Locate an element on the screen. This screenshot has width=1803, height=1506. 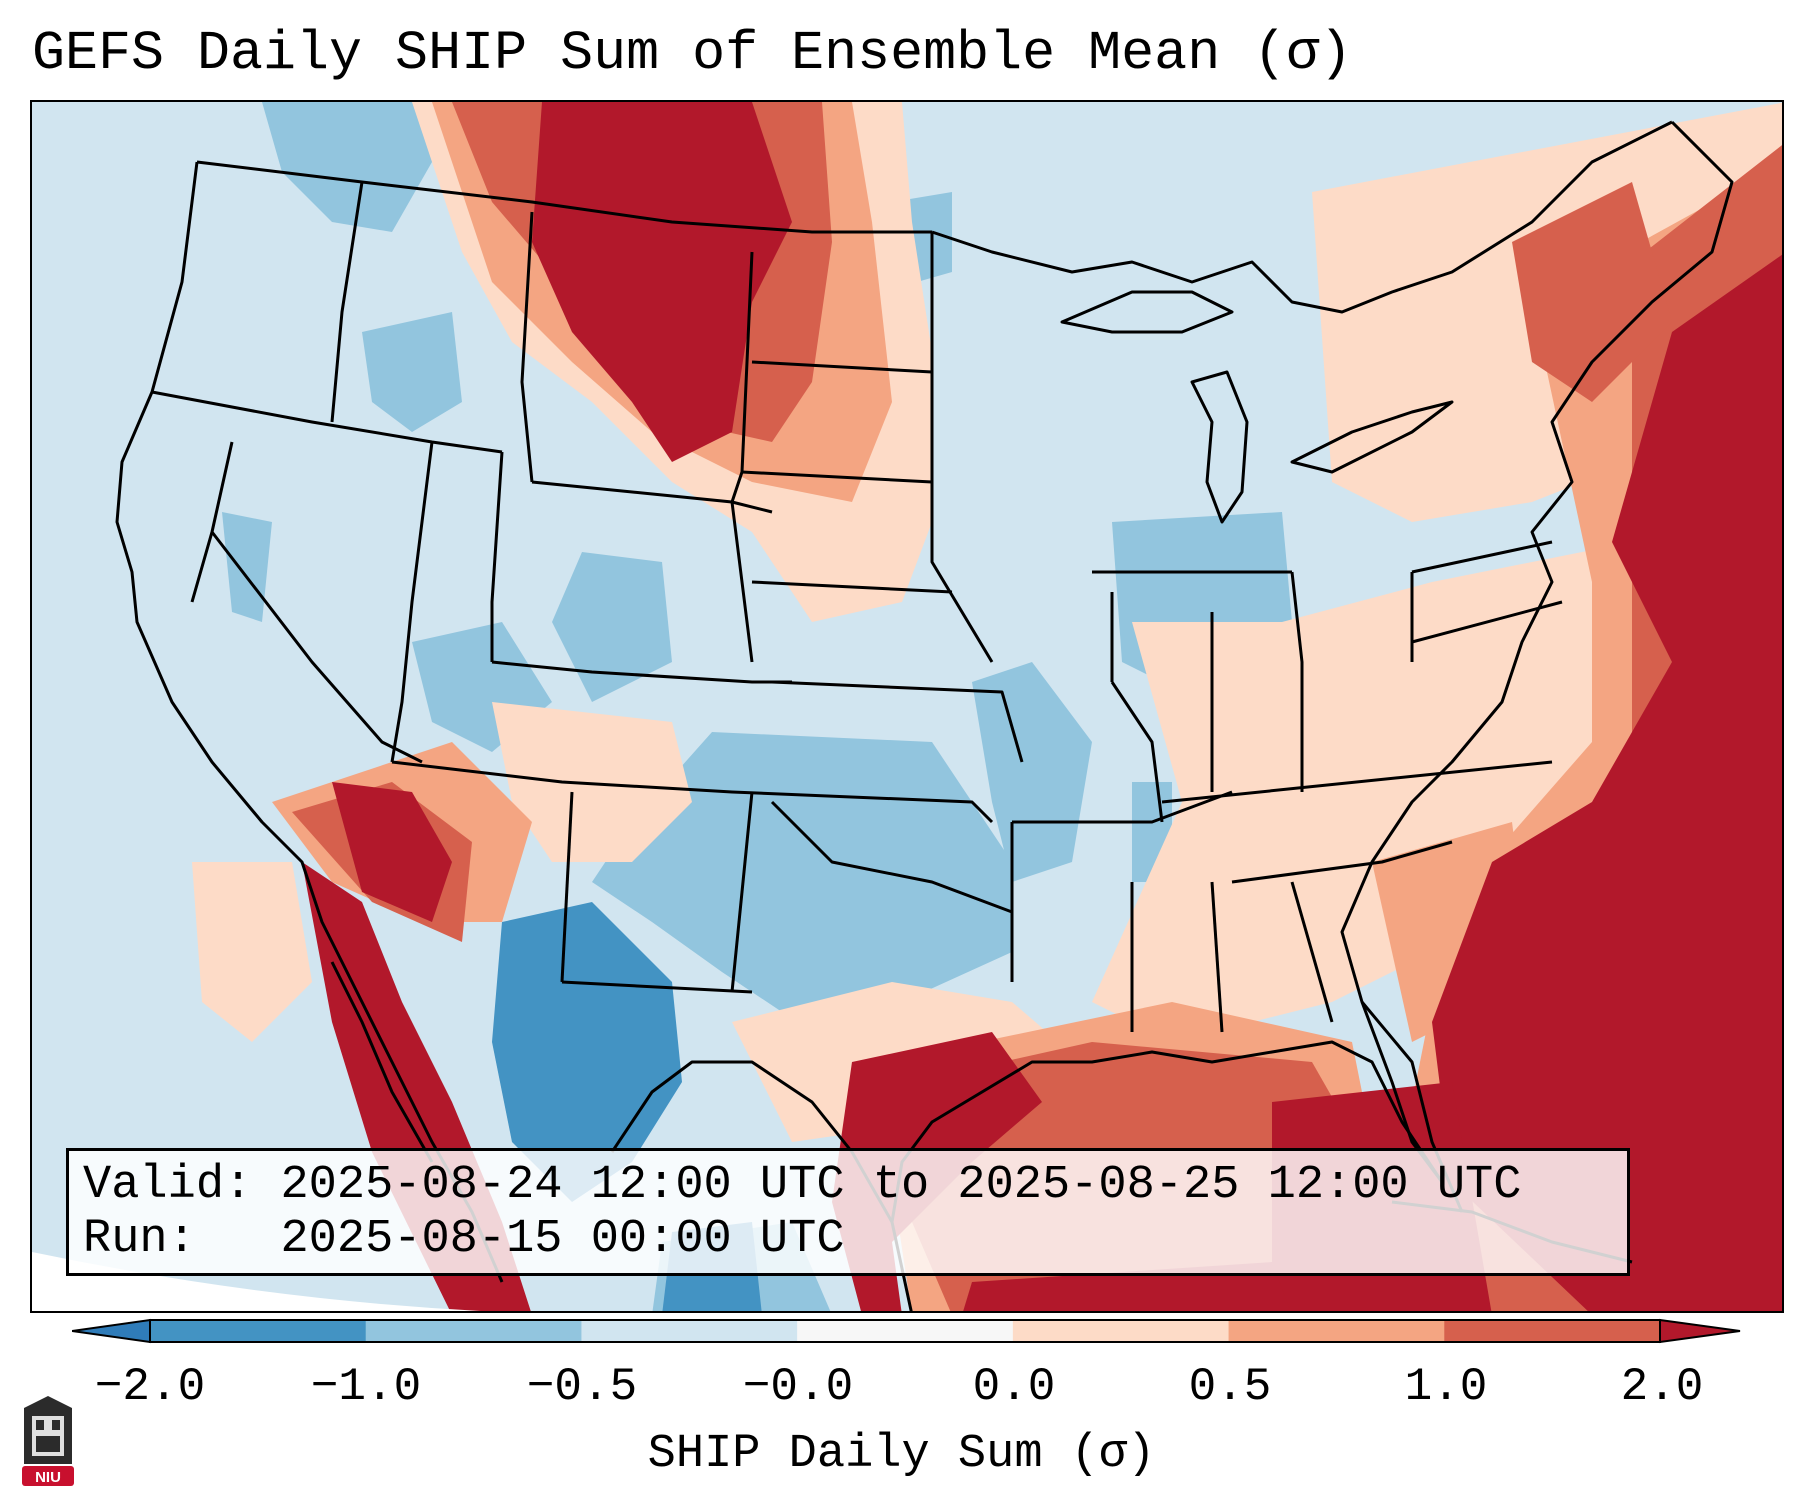
valid-label: Valid: is located at coordinates (168, 1185).